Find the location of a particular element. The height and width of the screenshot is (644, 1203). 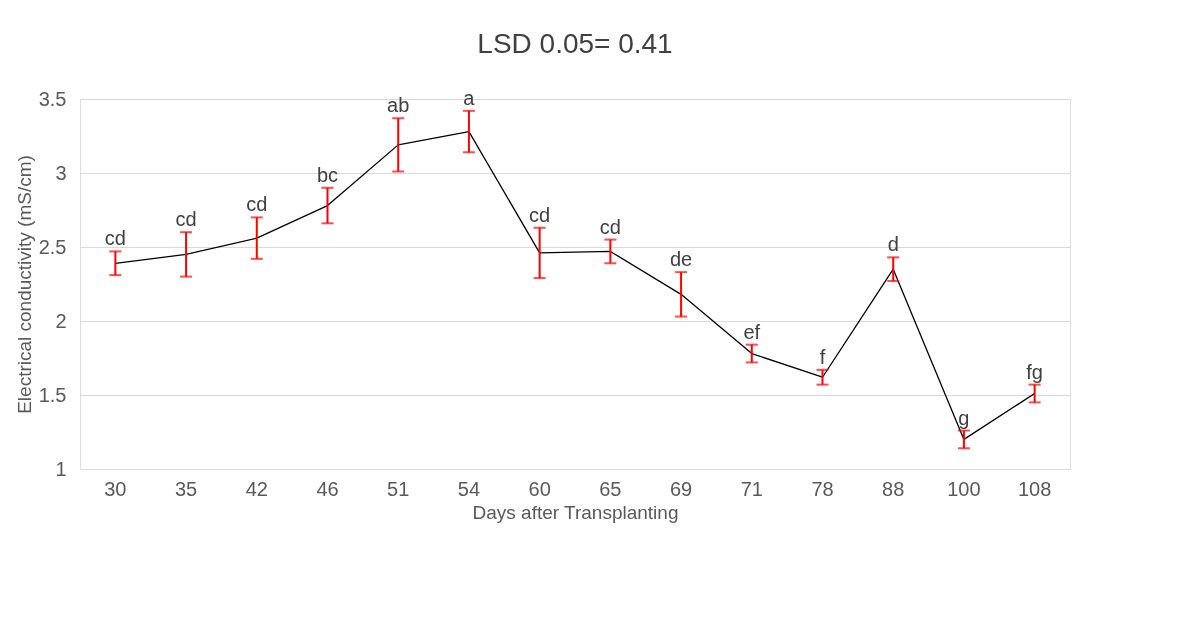

x-tick-label: 35 is located at coordinates (186, 488).